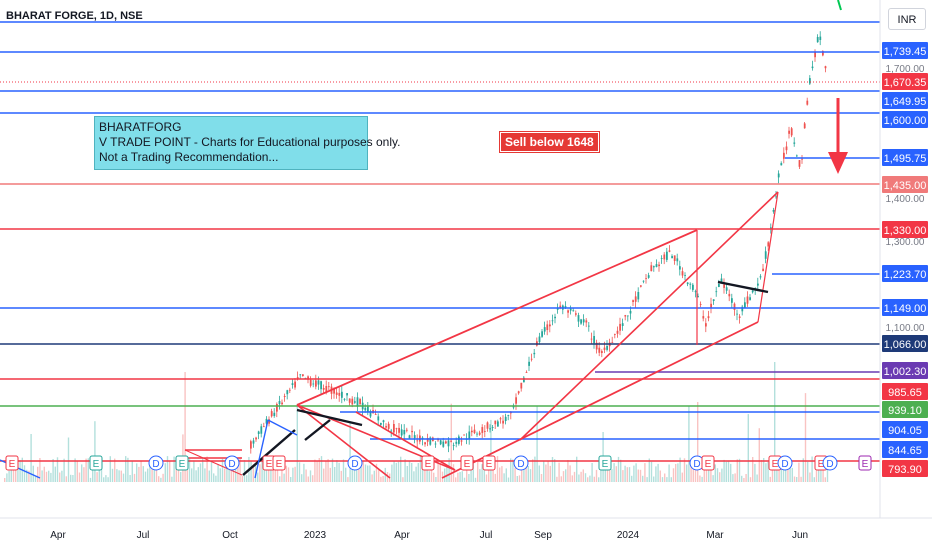  What do you see at coordinates (829, 464) in the screenshot?
I see `marker-label: D` at bounding box center [829, 464].